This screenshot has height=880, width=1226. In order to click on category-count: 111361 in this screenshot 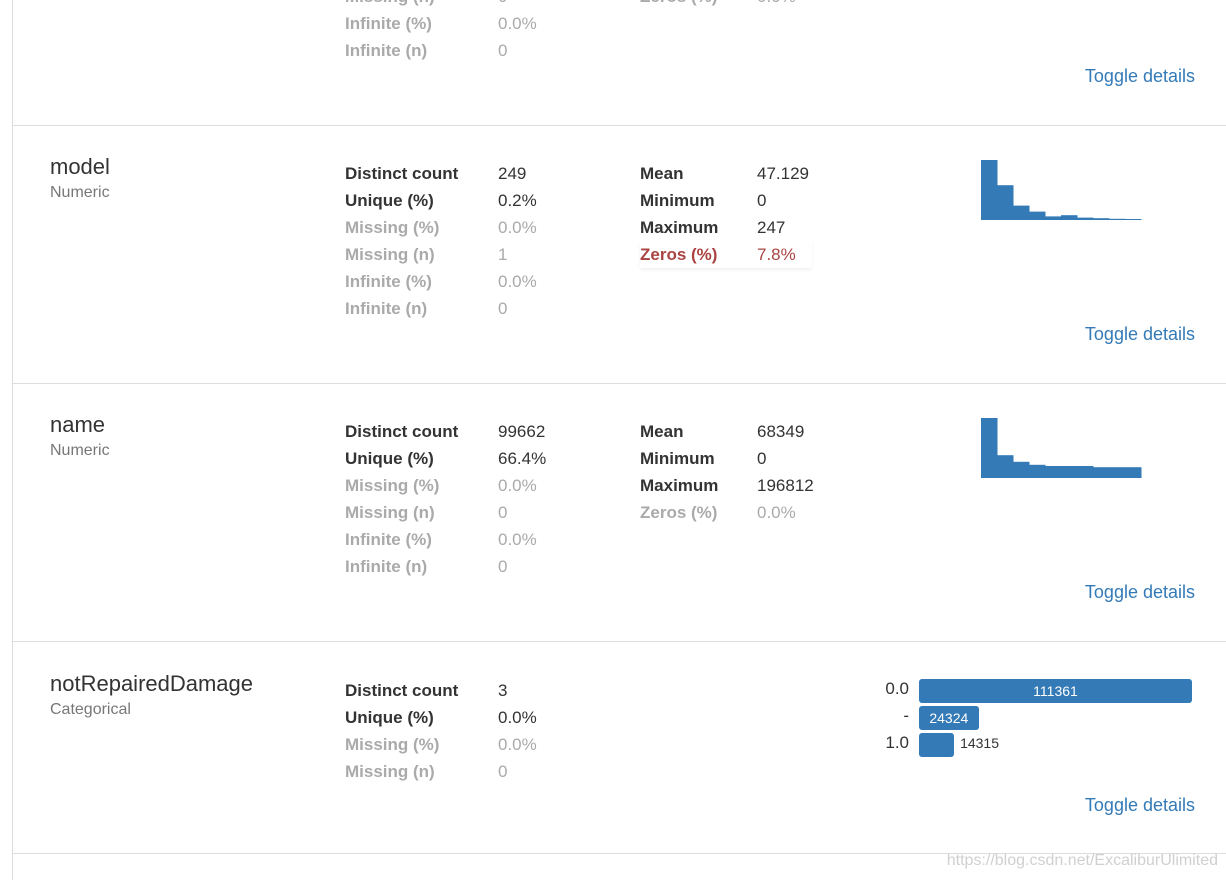, I will do `click(1055, 691)`.